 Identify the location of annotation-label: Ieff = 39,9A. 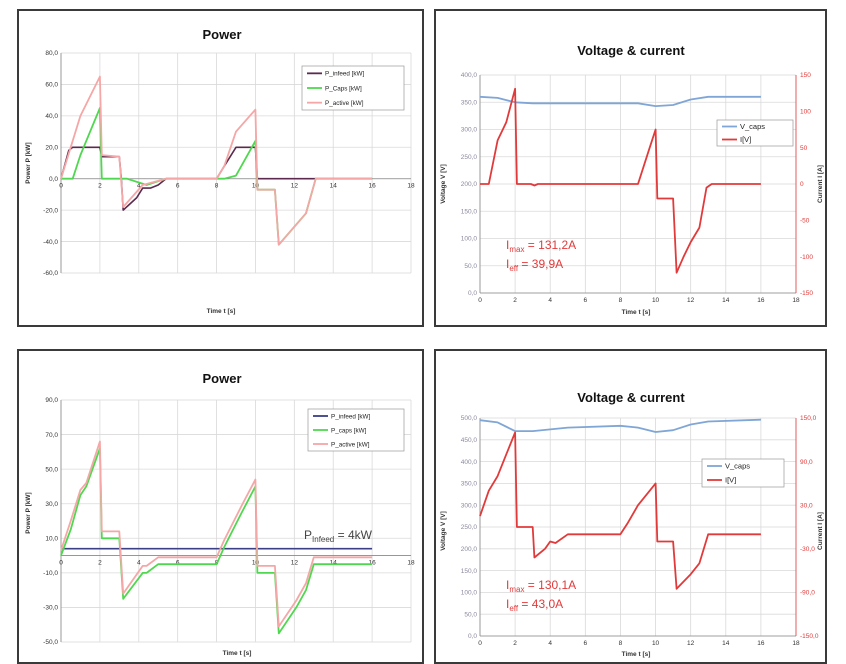
(534, 265).